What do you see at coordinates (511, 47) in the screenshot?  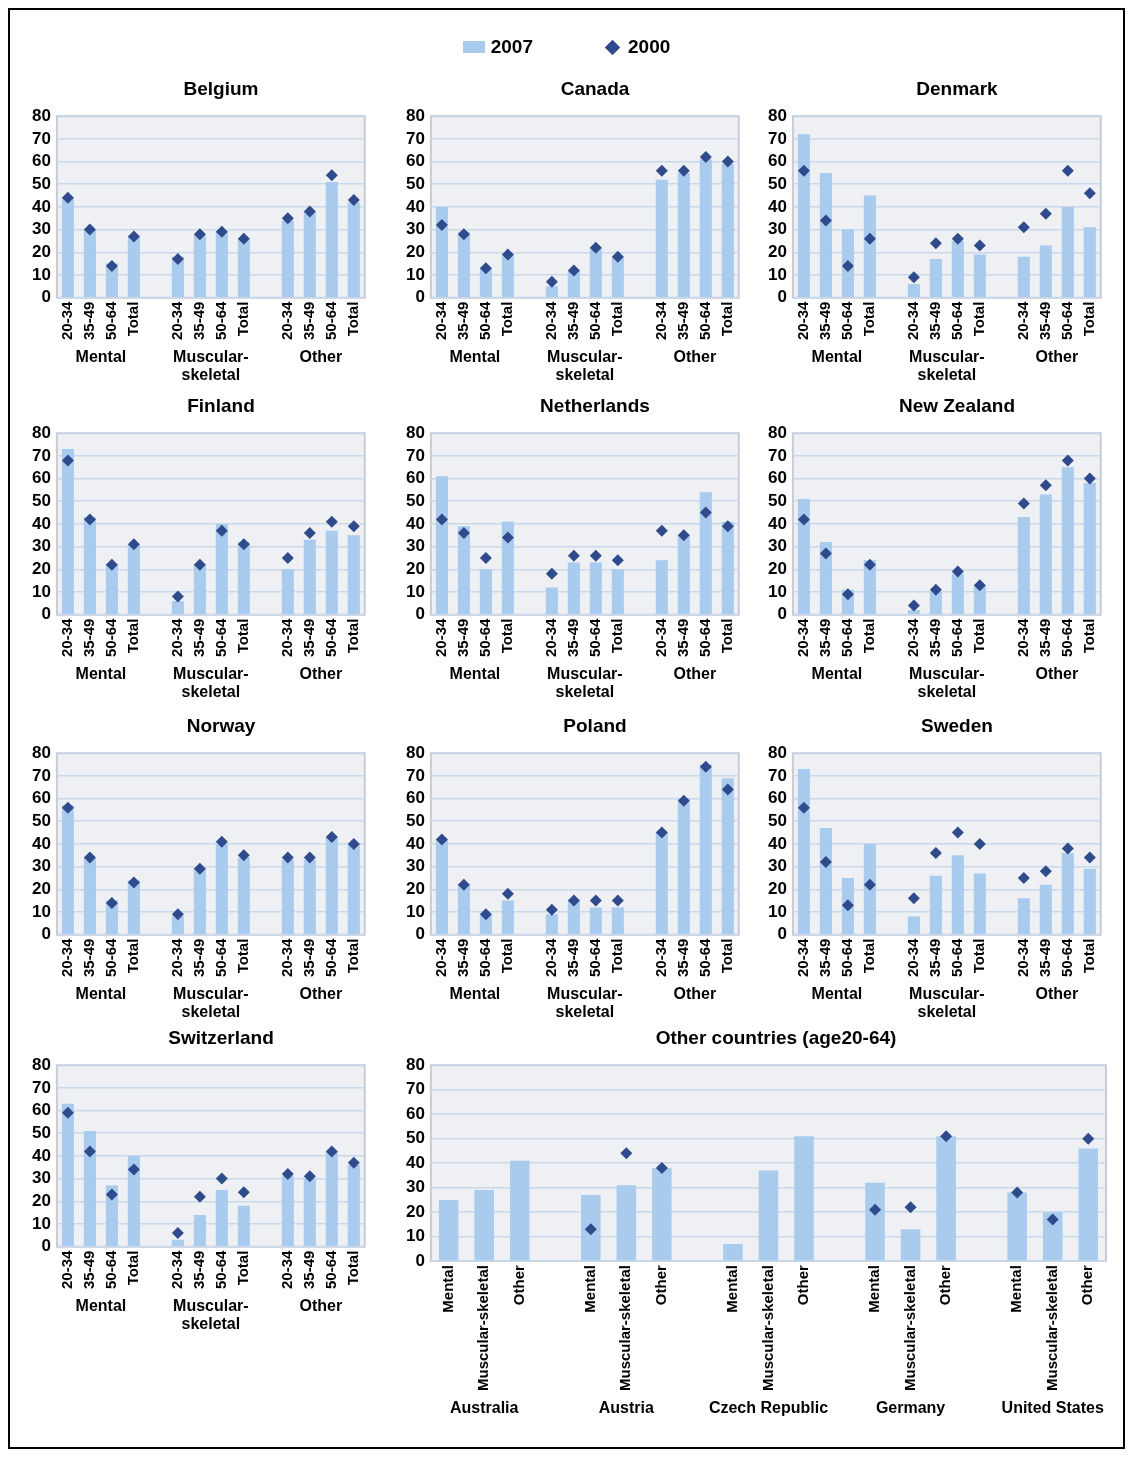 I see `legend-label: 2007` at bounding box center [511, 47].